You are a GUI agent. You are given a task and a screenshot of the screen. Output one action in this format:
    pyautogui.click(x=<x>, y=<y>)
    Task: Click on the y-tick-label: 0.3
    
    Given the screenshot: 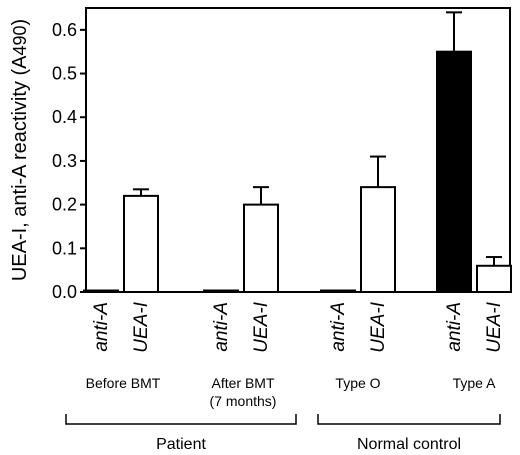 What is the action you would take?
    pyautogui.click(x=64, y=161)
    